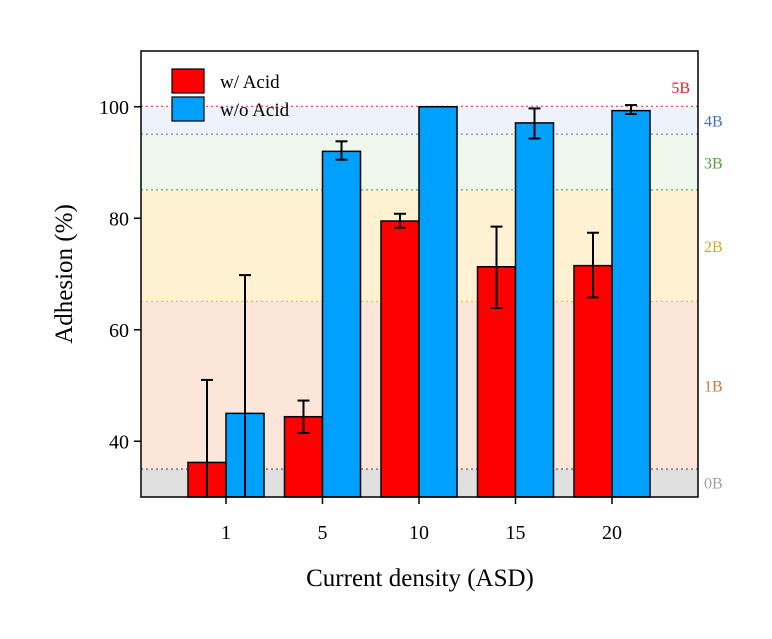  Describe the element at coordinates (119, 219) in the screenshot. I see `y-tick-label: 80` at that location.